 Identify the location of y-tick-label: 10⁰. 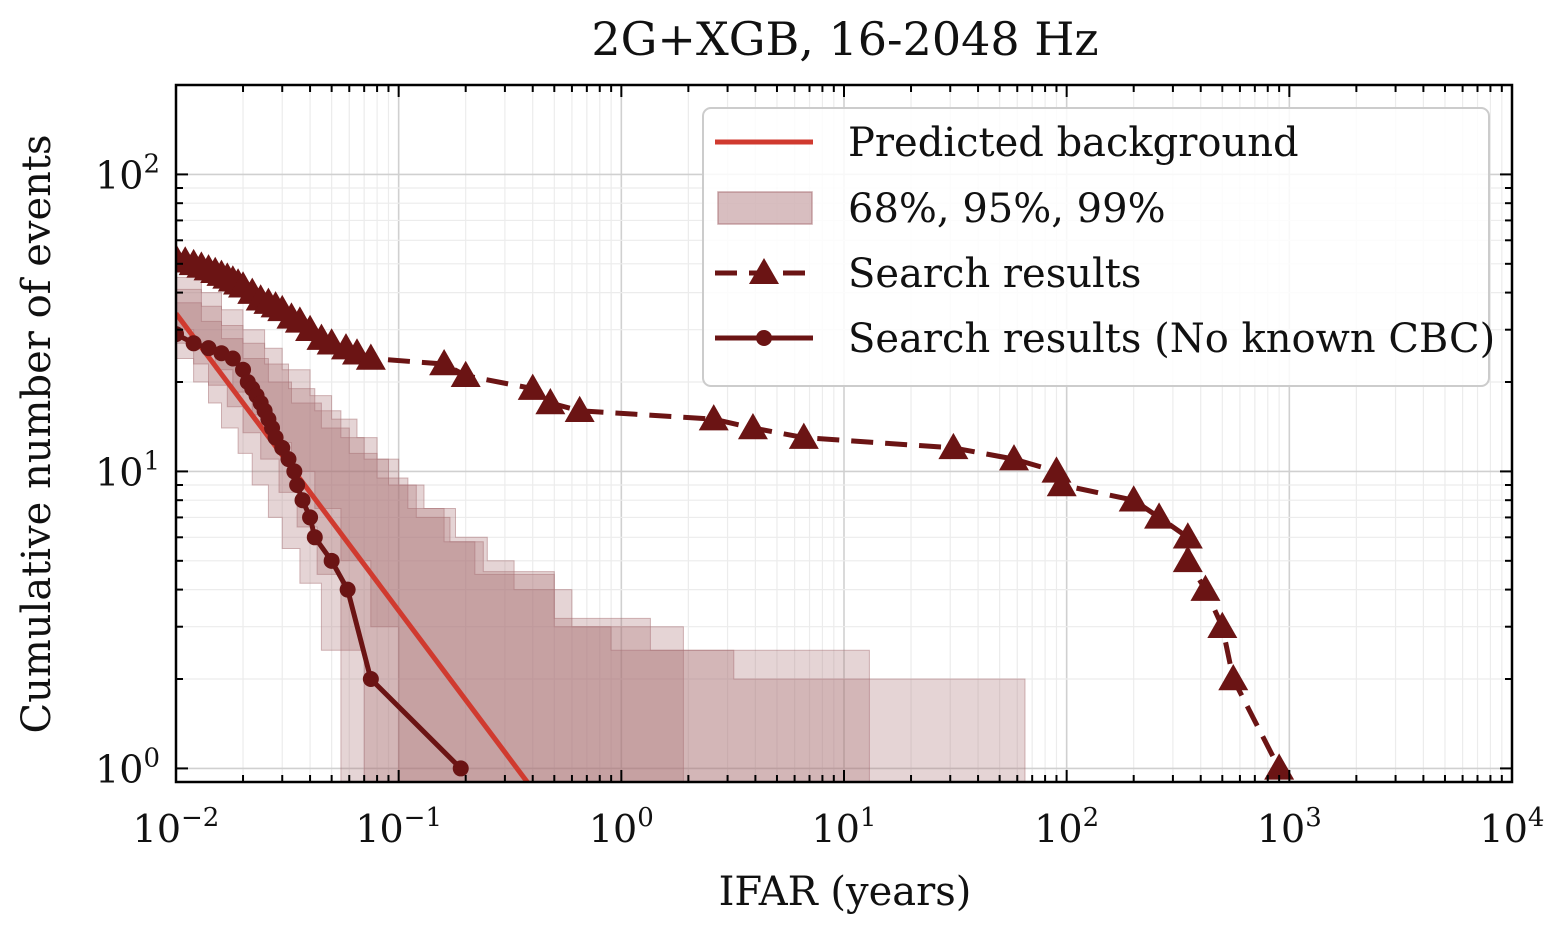
(127, 767).